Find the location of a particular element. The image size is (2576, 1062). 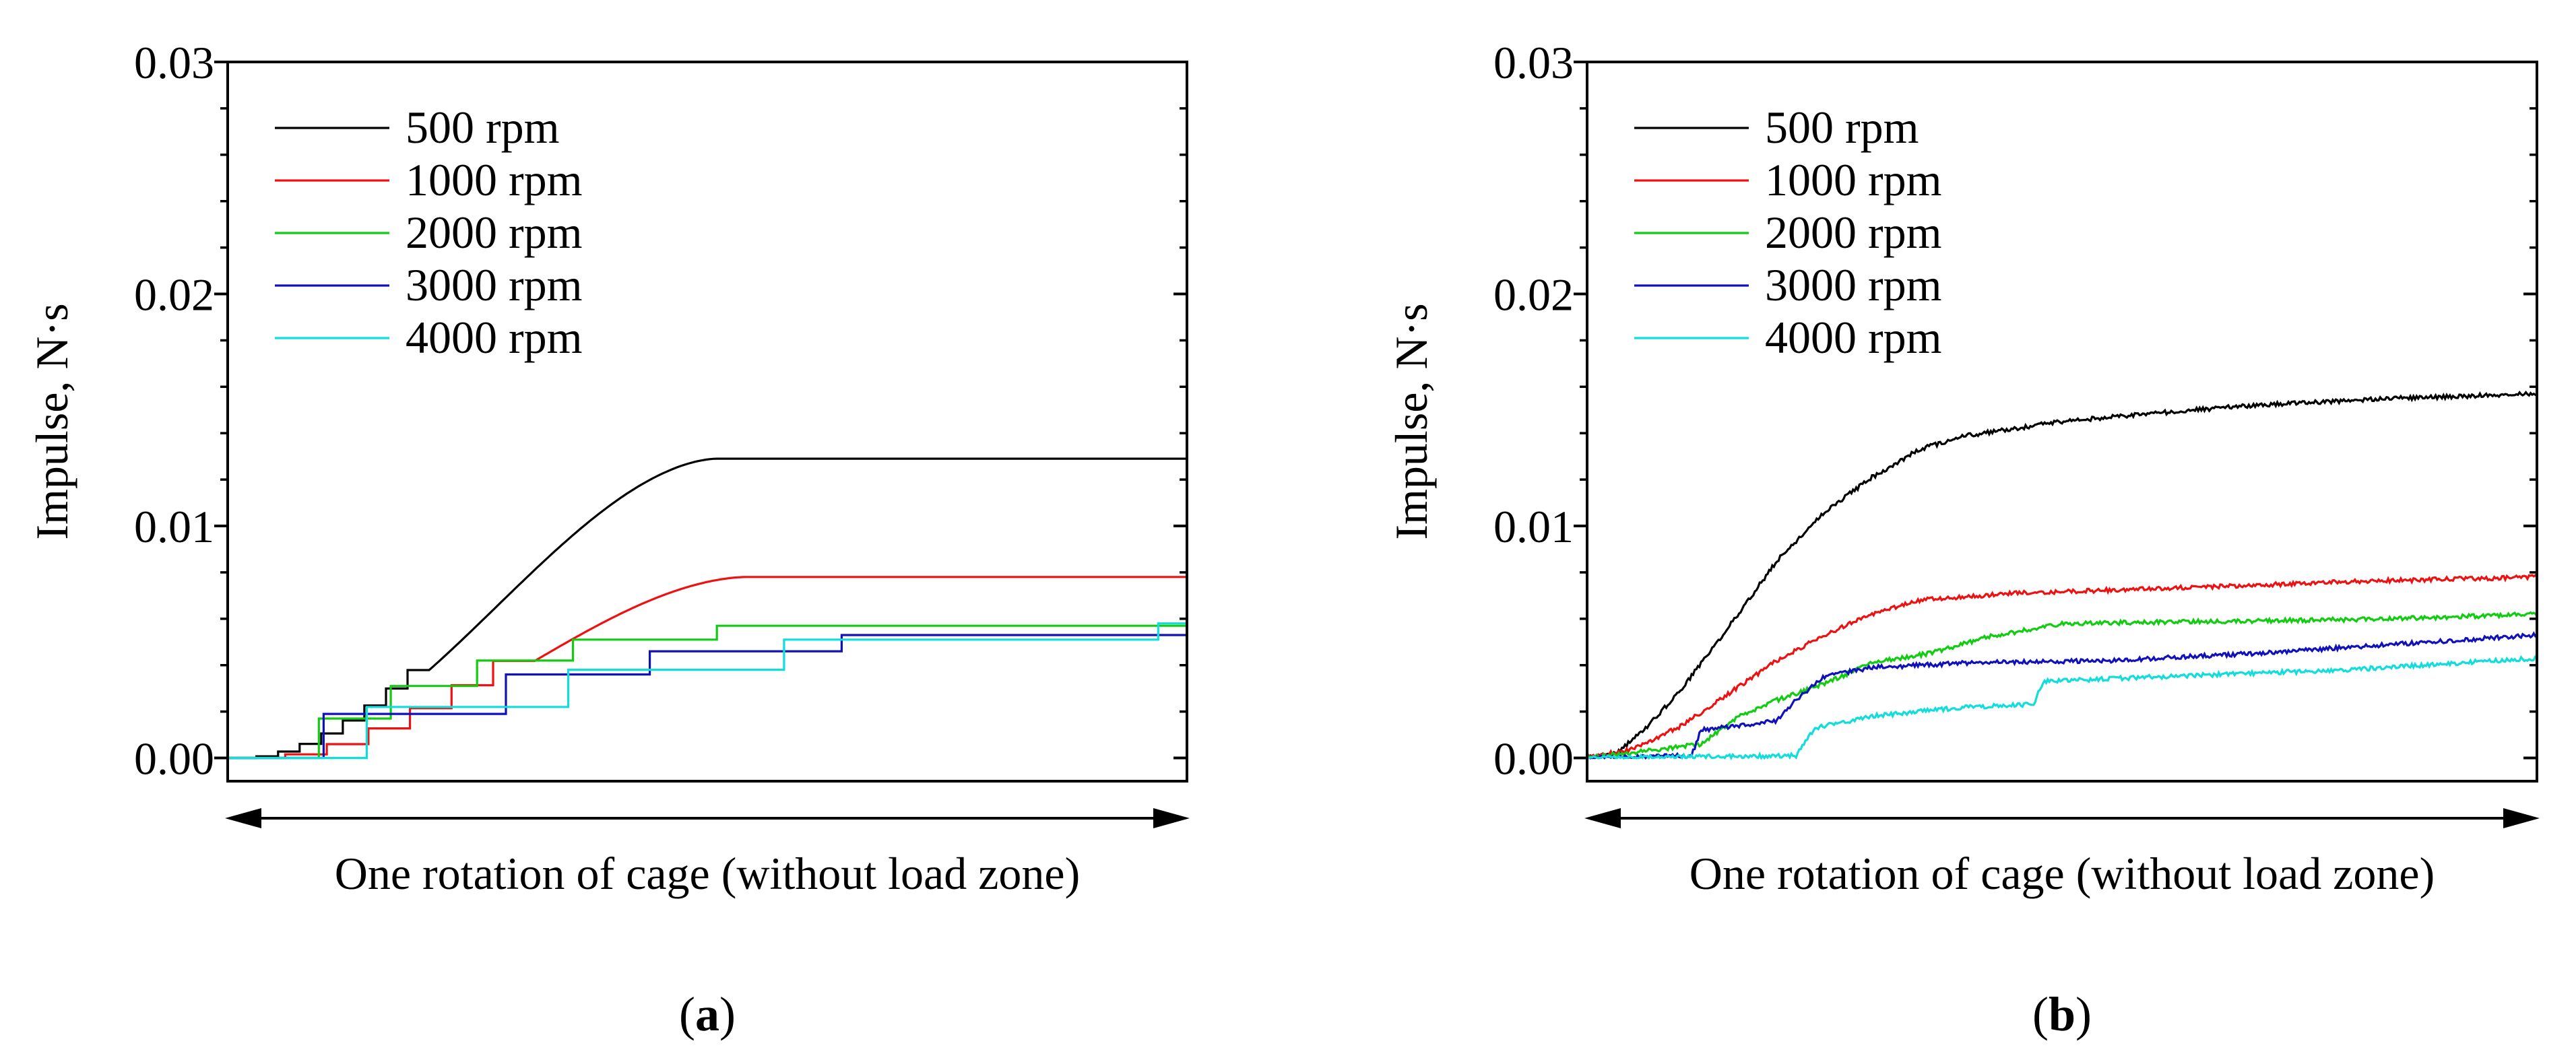

panel-caption: (a) is located at coordinates (707, 1014).